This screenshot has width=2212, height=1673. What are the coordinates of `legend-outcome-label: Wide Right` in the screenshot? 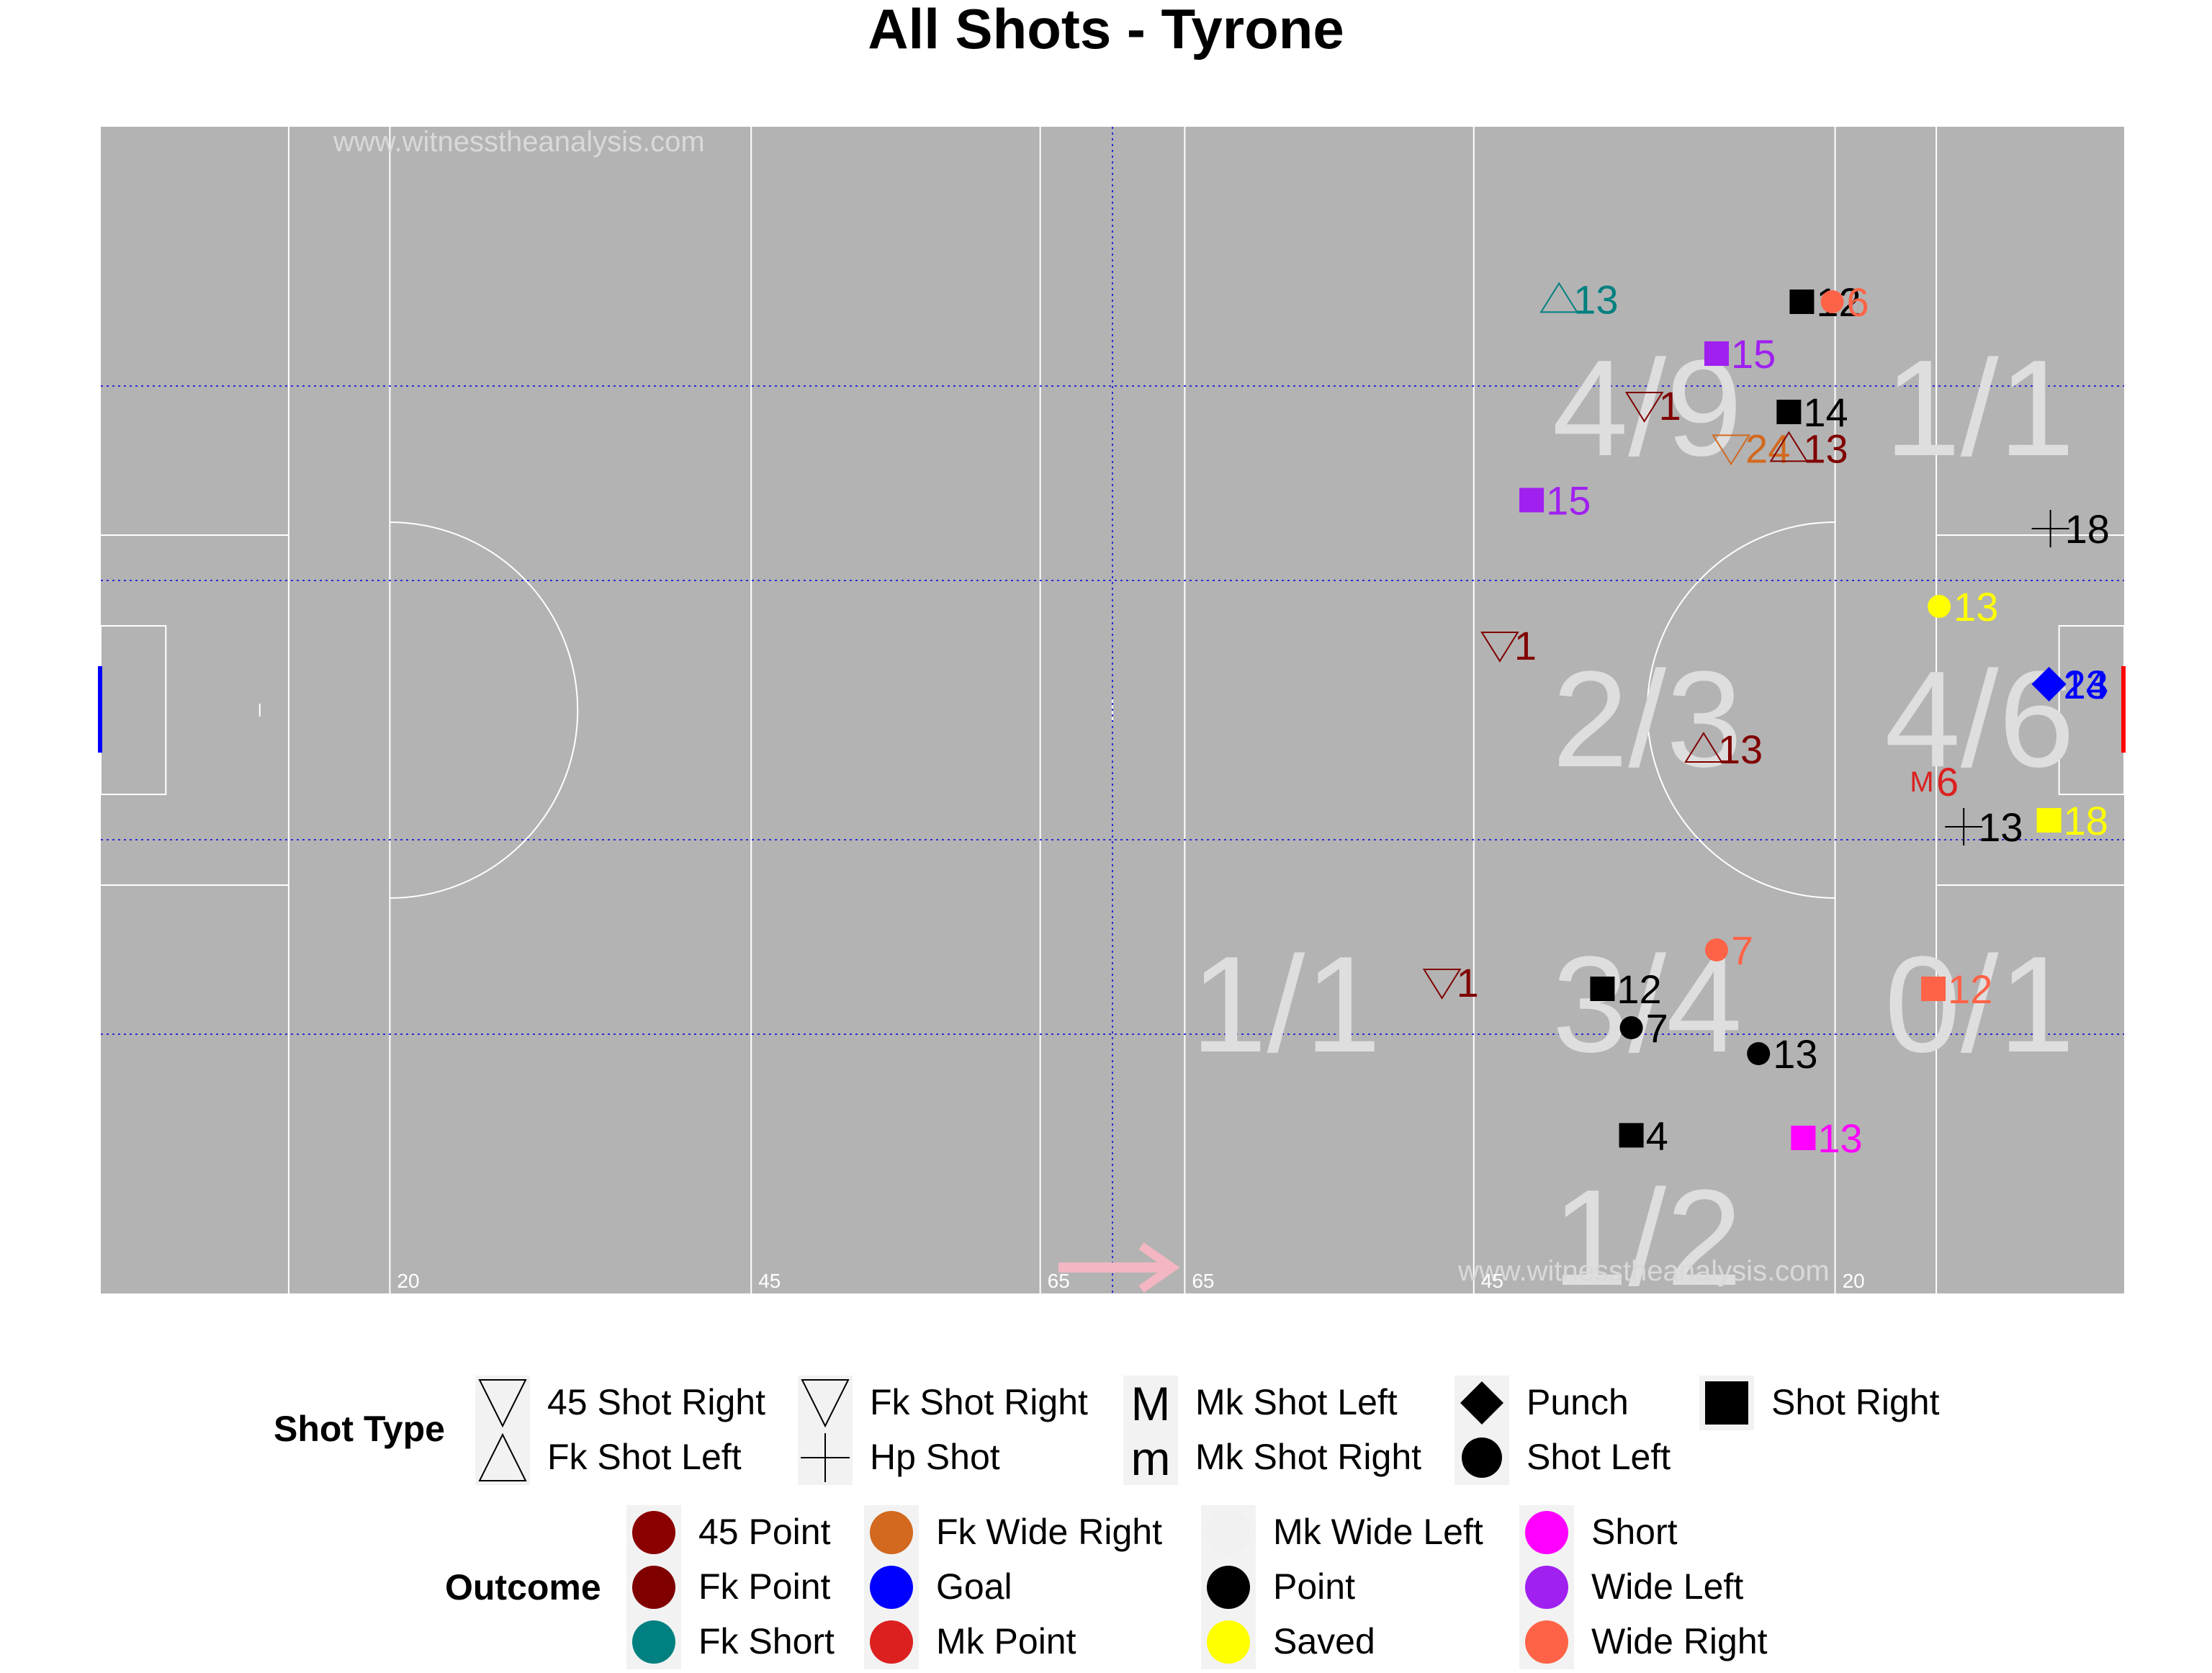 It's located at (1680, 1641).